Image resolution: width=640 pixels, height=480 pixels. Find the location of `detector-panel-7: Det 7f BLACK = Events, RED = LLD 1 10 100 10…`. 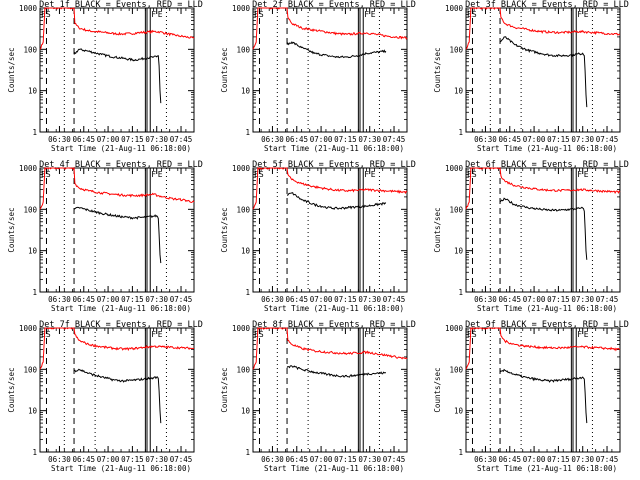

detector-panel-7: Det 7f BLACK = Events, RED = LLD 1 10 100 10… is located at coordinates (105, 396).